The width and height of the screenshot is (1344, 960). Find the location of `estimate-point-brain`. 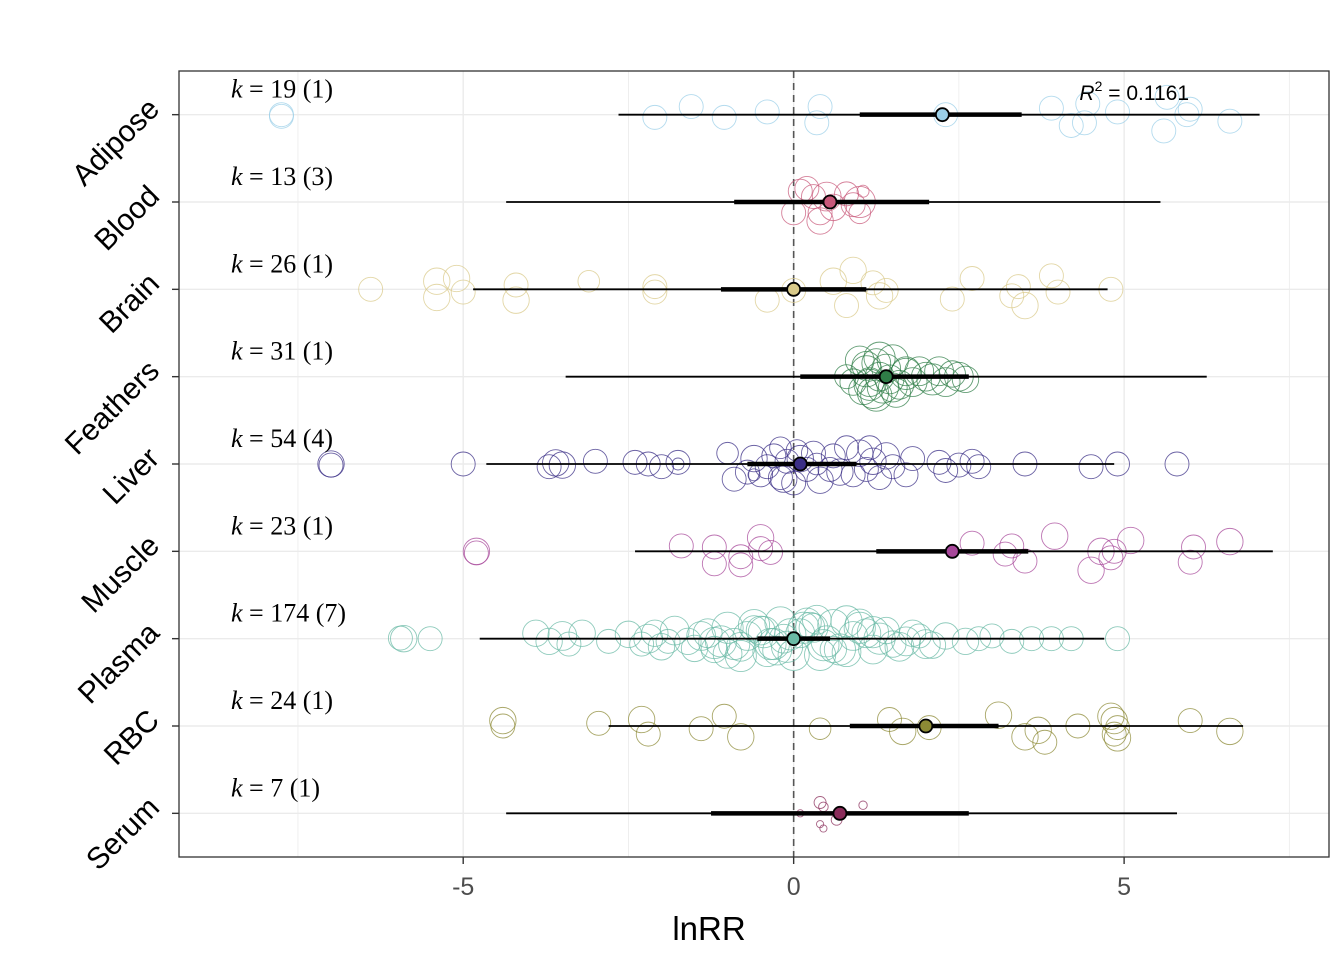

estimate-point-brain is located at coordinates (794, 289).